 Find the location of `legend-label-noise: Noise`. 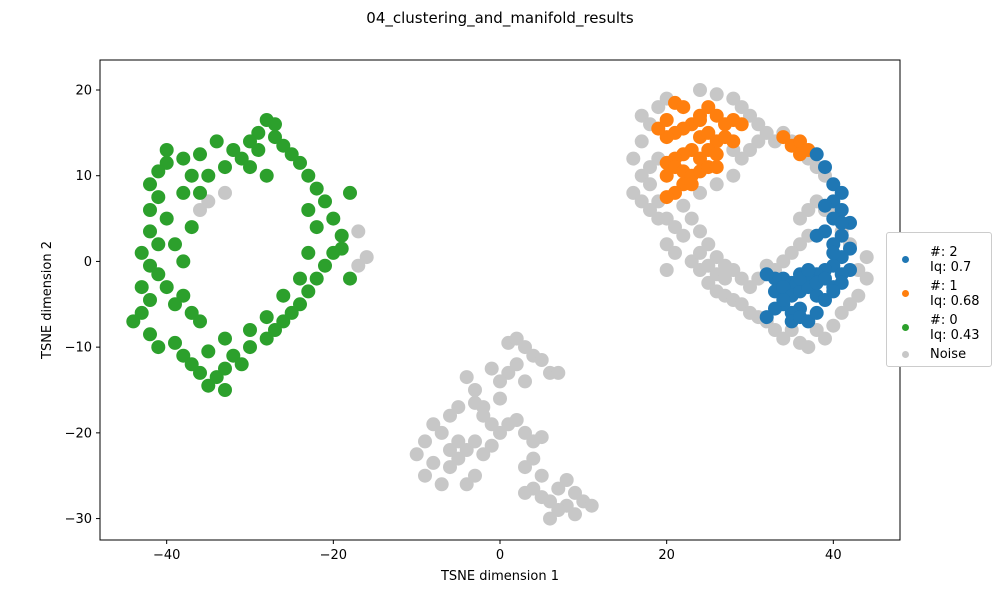

legend-label-noise: Noise is located at coordinates (948, 354).